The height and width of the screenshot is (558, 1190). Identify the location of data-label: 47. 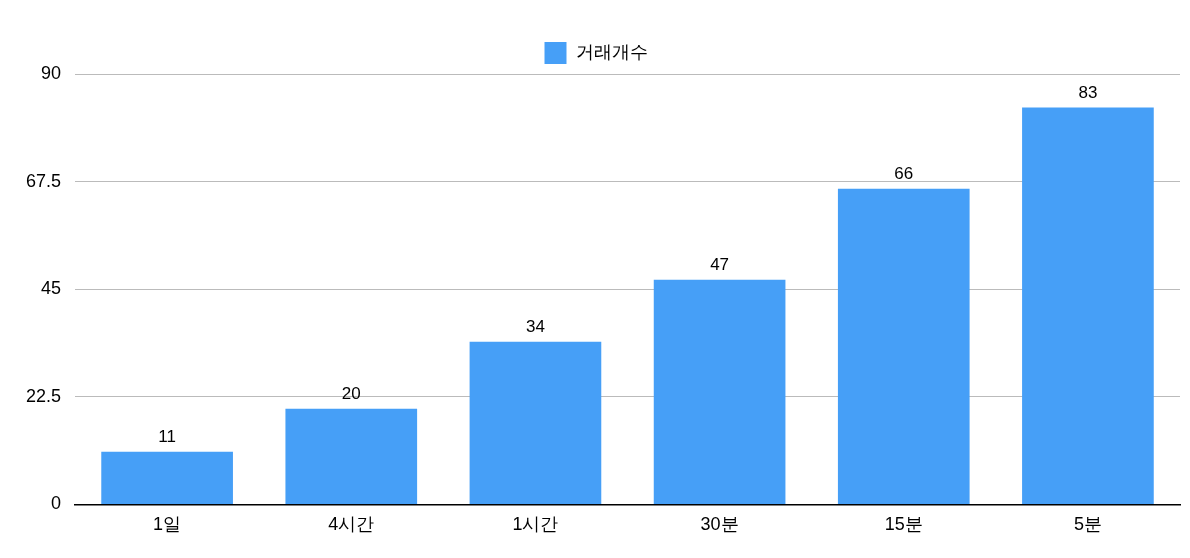
(720, 264).